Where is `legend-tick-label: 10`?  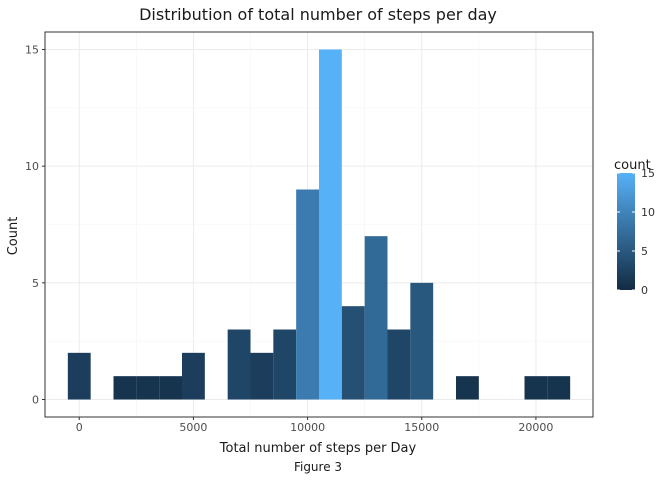
legend-tick-label: 10 is located at coordinates (648, 212).